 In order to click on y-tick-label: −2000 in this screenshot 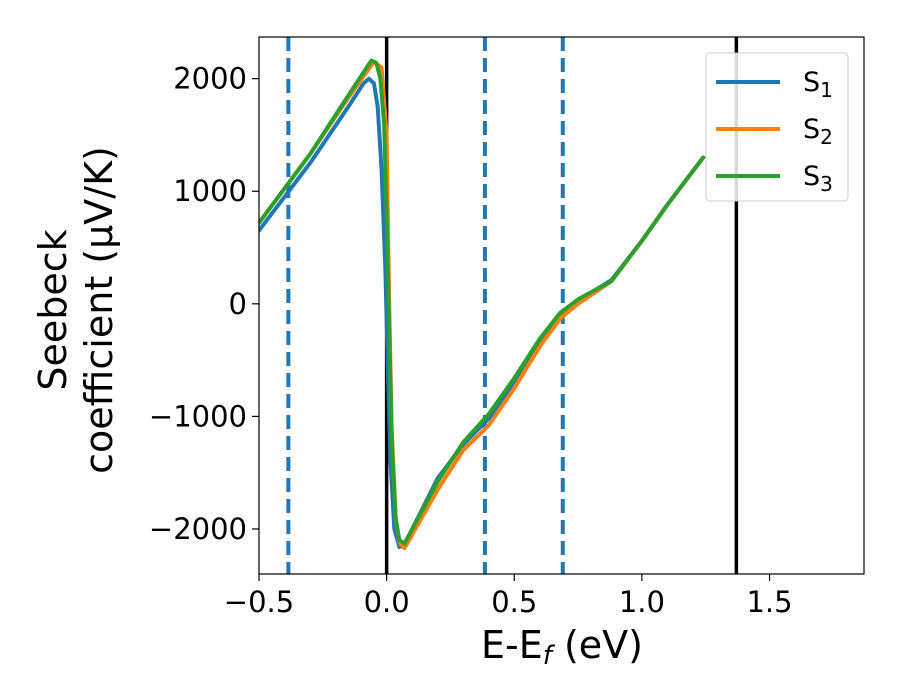, I will do `click(198, 529)`.